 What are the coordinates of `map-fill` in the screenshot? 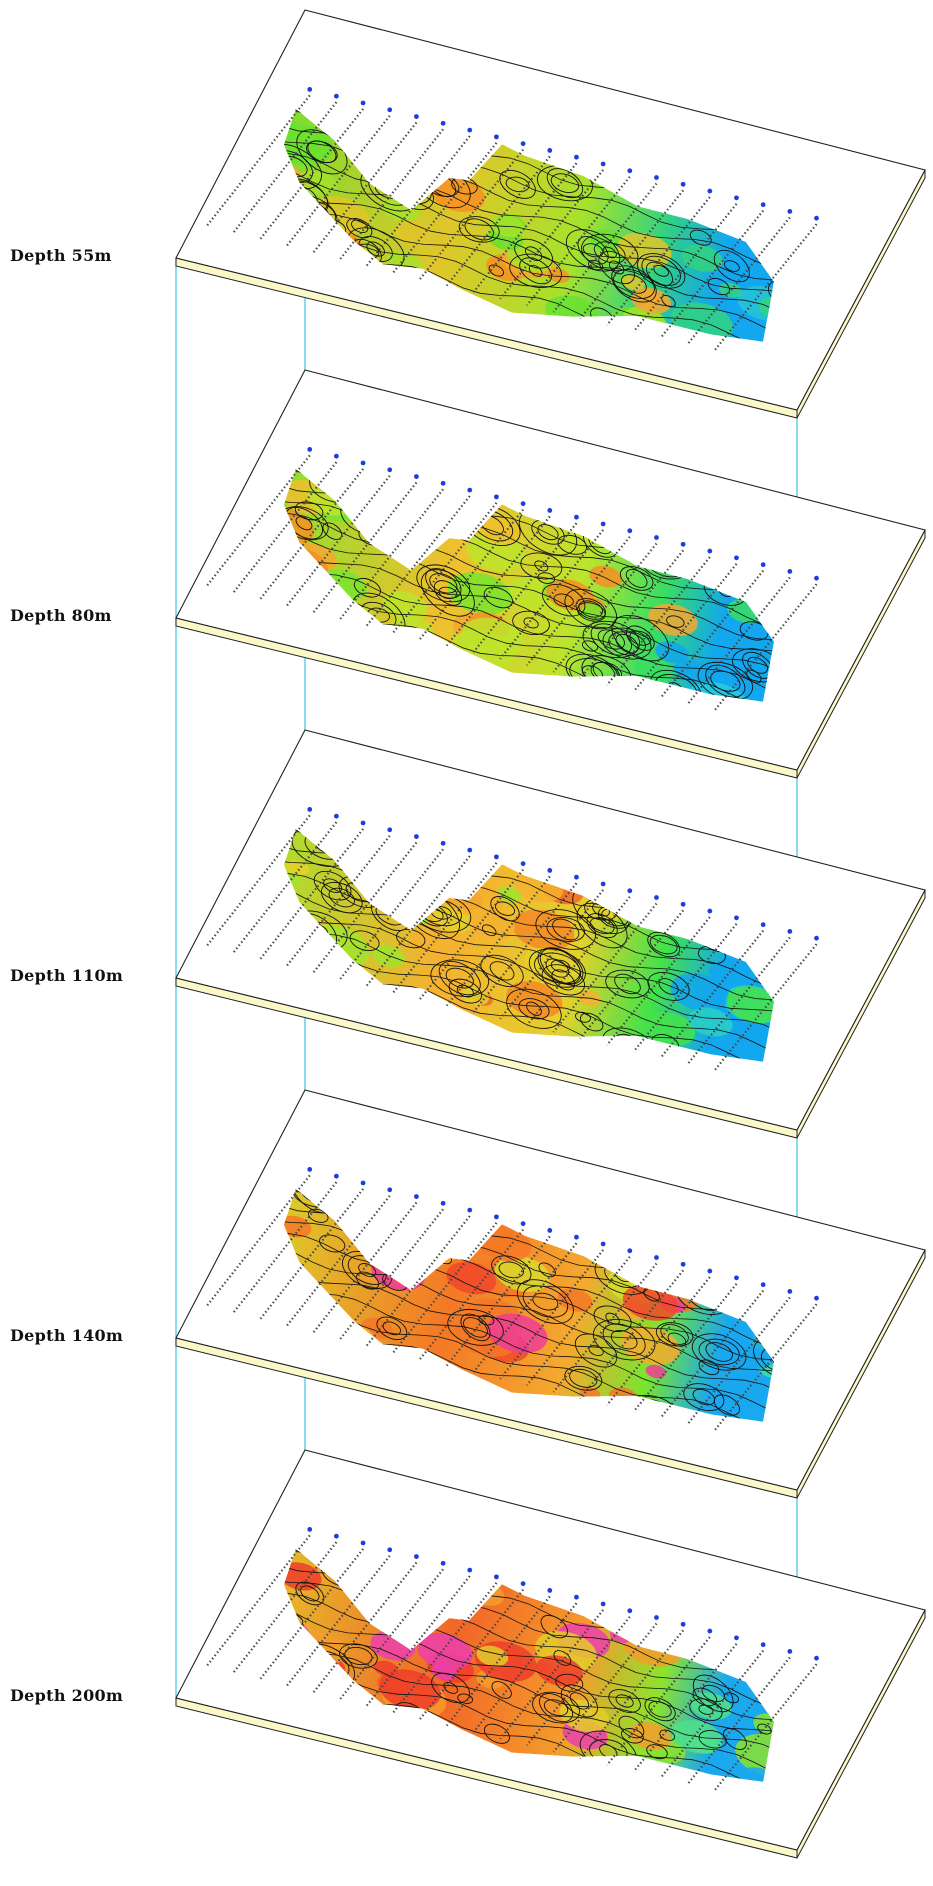 It's located at (528, 225).